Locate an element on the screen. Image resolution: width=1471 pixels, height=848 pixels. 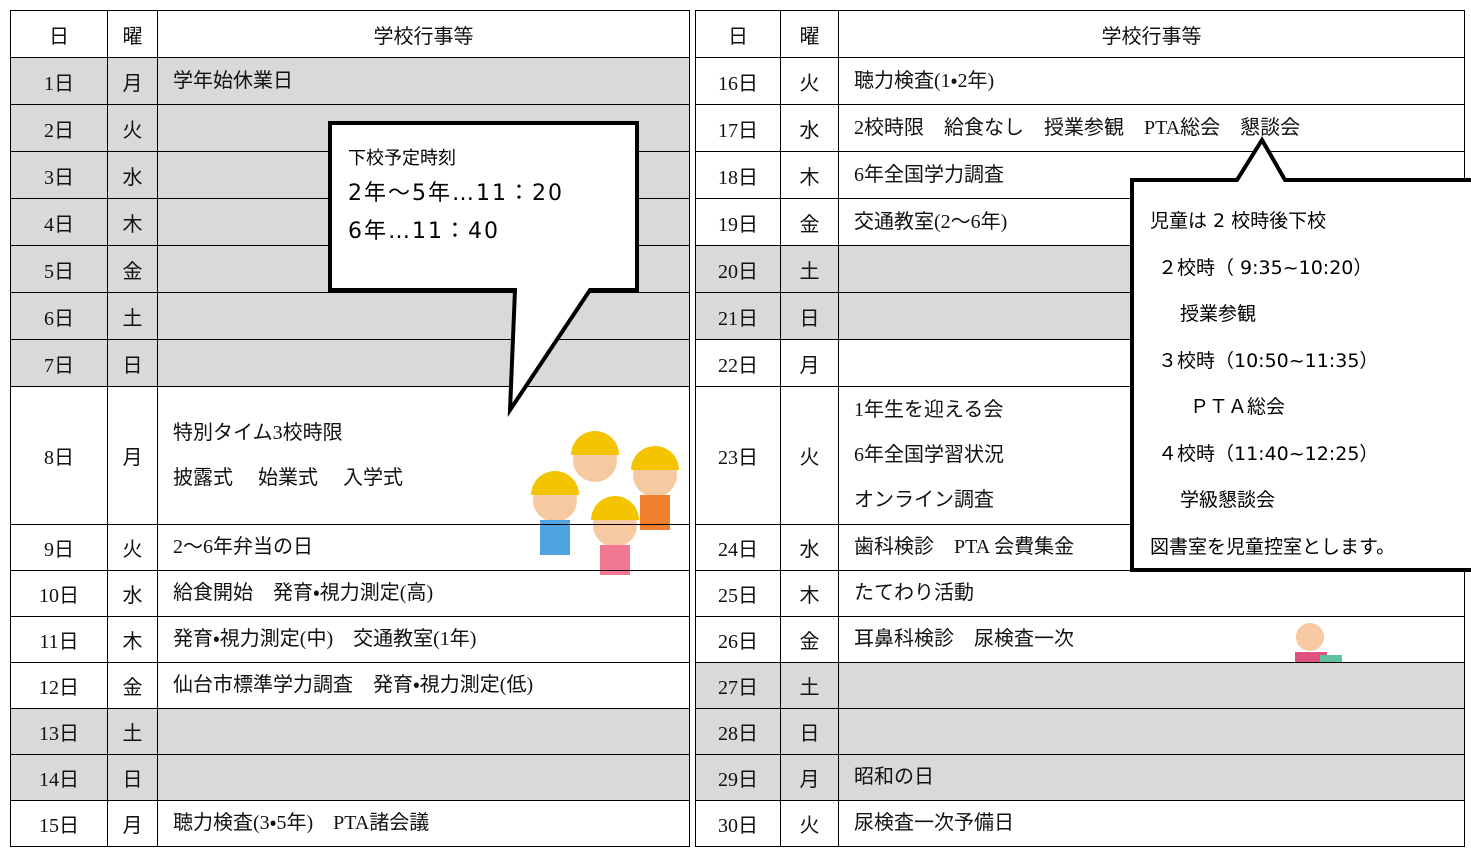
event-text: 2校時限 給食なし 授業参観 PTA総会 懇談会 is located at coordinates (1077, 127).